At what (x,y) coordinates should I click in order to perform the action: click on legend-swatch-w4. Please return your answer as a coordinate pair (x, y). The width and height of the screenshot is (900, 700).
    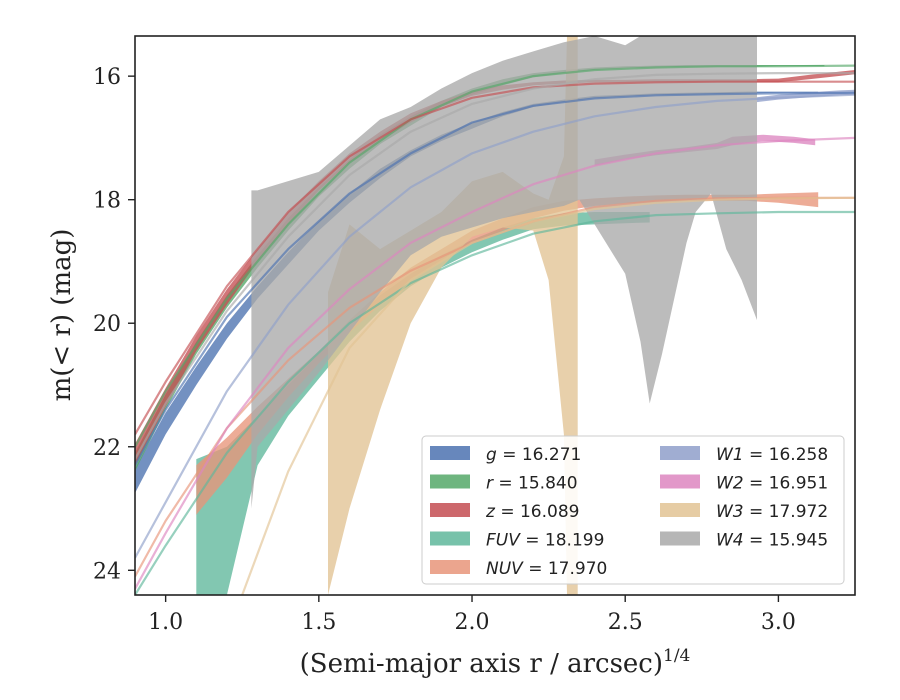
    Looking at the image, I should click on (680, 538).